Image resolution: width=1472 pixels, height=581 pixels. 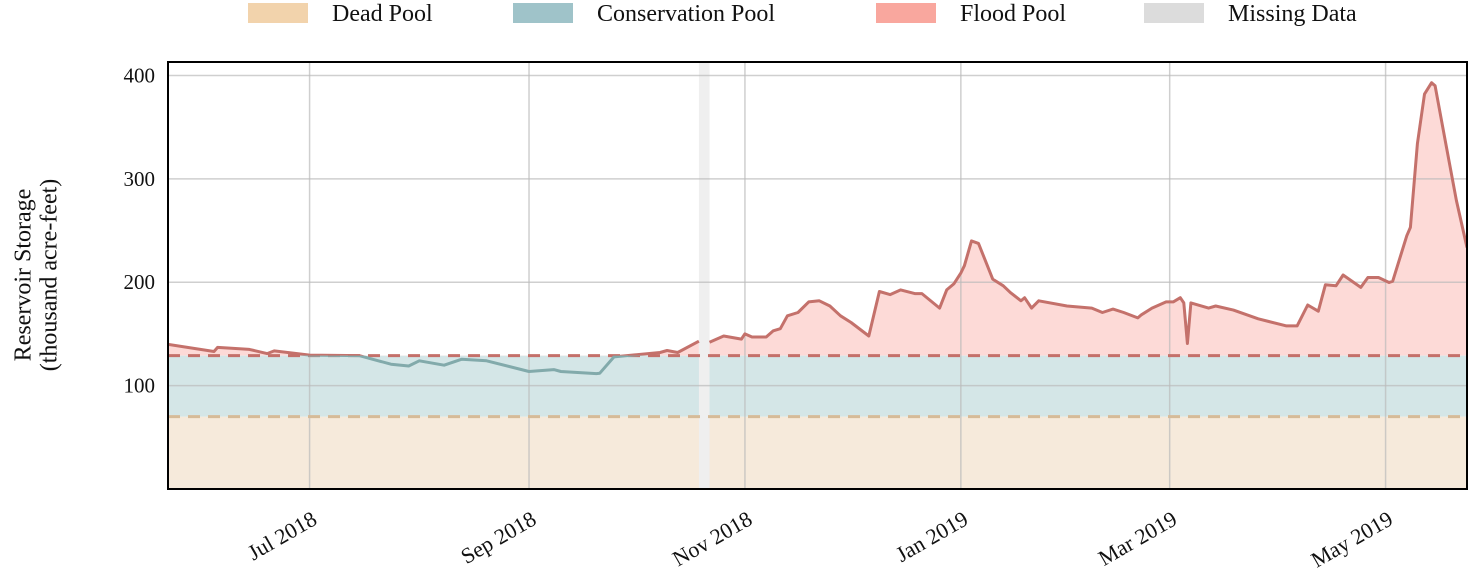 What do you see at coordinates (1137, 538) in the screenshot?
I see `x-tick-label: Mar 2019` at bounding box center [1137, 538].